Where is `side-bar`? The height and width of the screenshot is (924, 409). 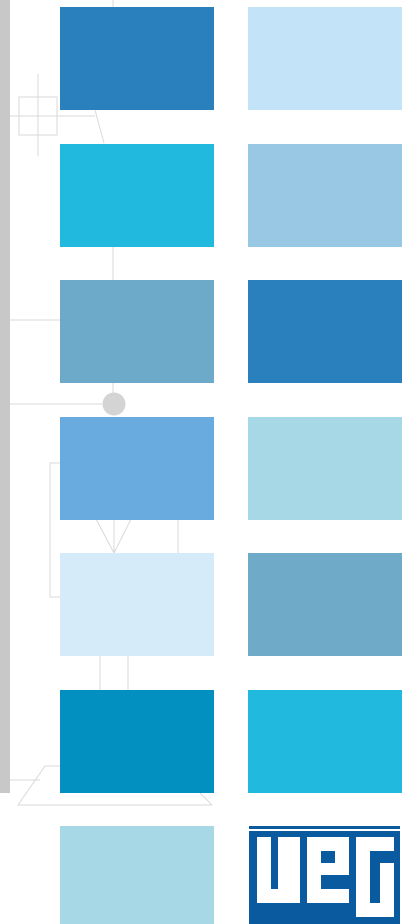 side-bar is located at coordinates (5, 396).